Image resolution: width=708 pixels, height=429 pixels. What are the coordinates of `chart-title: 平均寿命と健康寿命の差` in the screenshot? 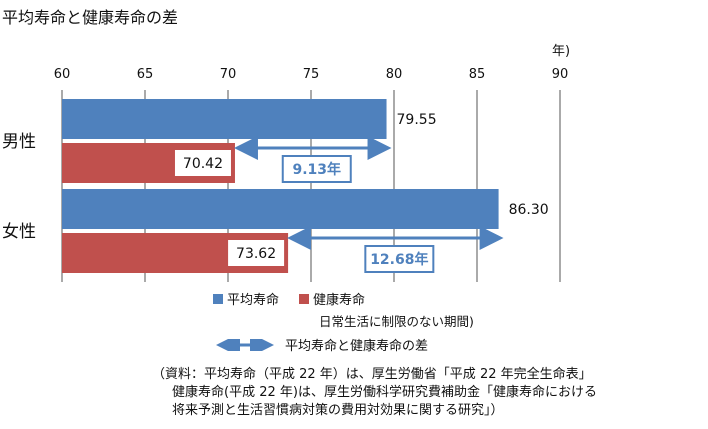 It's located at (90, 17).